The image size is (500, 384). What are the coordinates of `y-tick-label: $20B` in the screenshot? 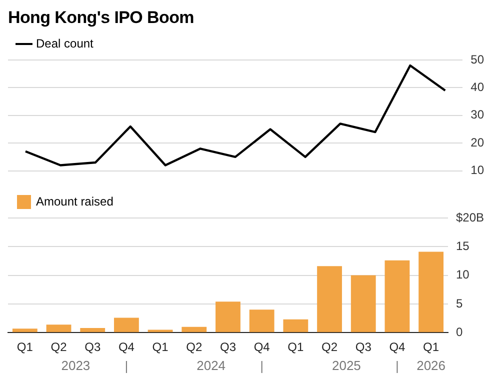 It's located at (470, 217).